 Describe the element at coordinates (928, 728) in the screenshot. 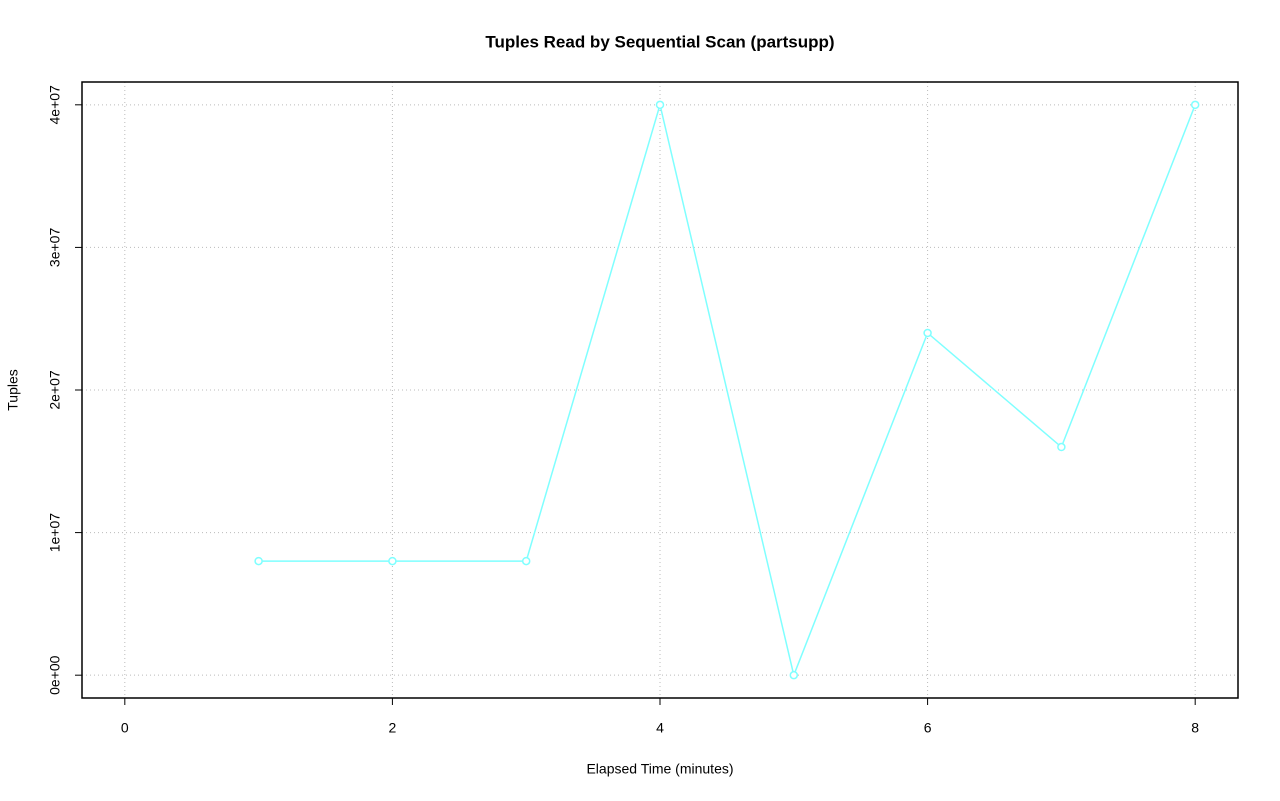

I see `x-tick-label: 6` at that location.